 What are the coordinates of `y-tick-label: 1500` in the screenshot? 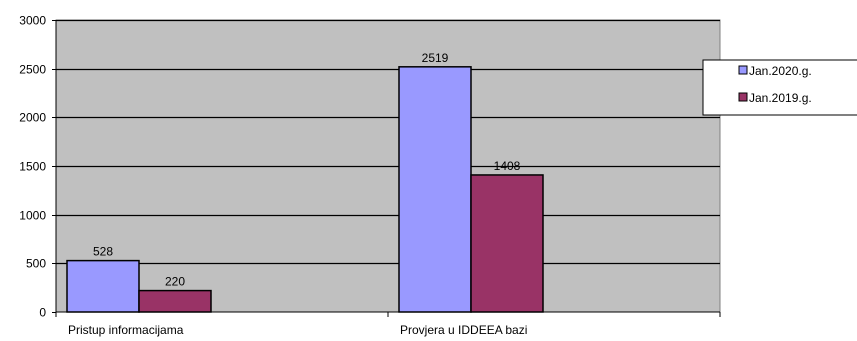 It's located at (32, 167).